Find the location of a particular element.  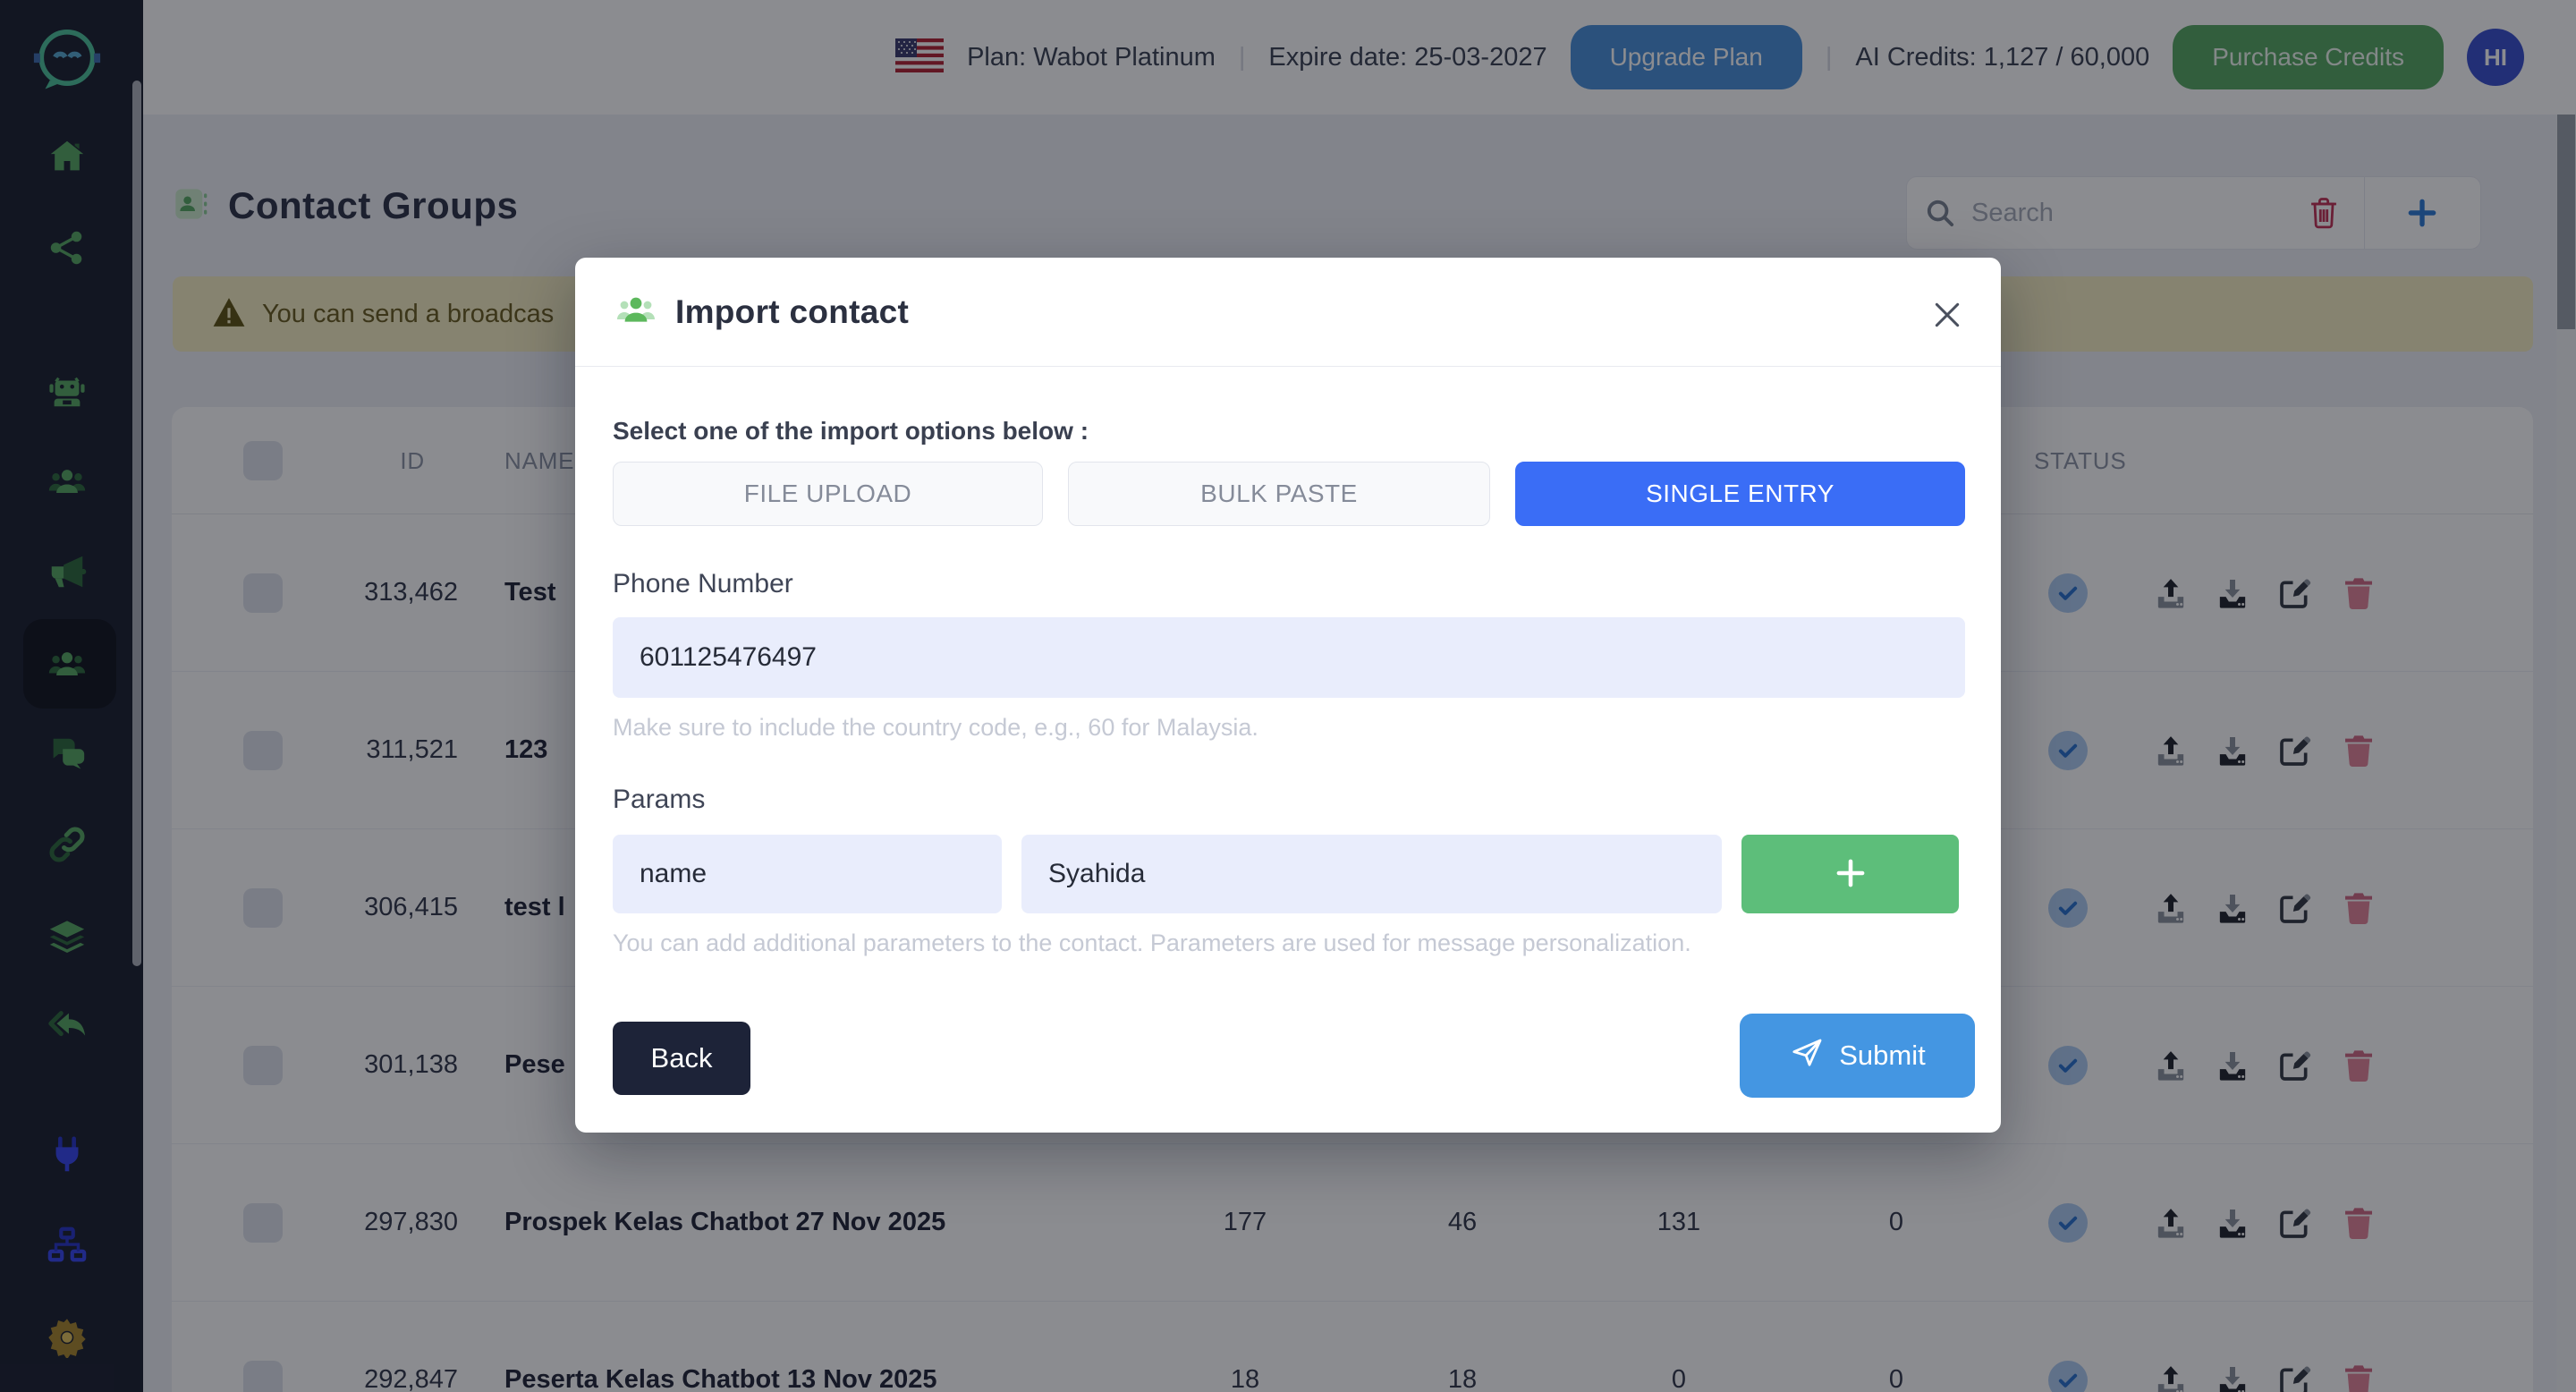

submit-button: Submit is located at coordinates (1857, 1056).